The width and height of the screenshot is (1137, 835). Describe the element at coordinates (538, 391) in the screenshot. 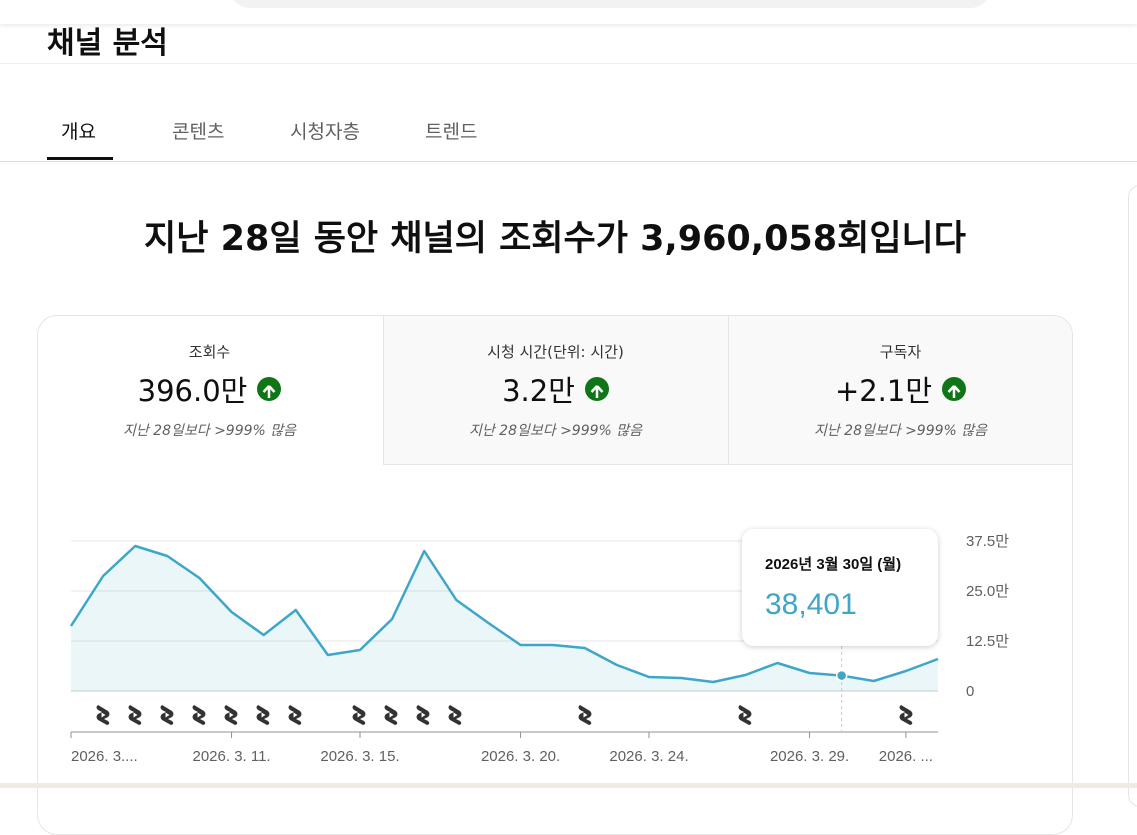

I see `metric-value: 3.2만` at that location.